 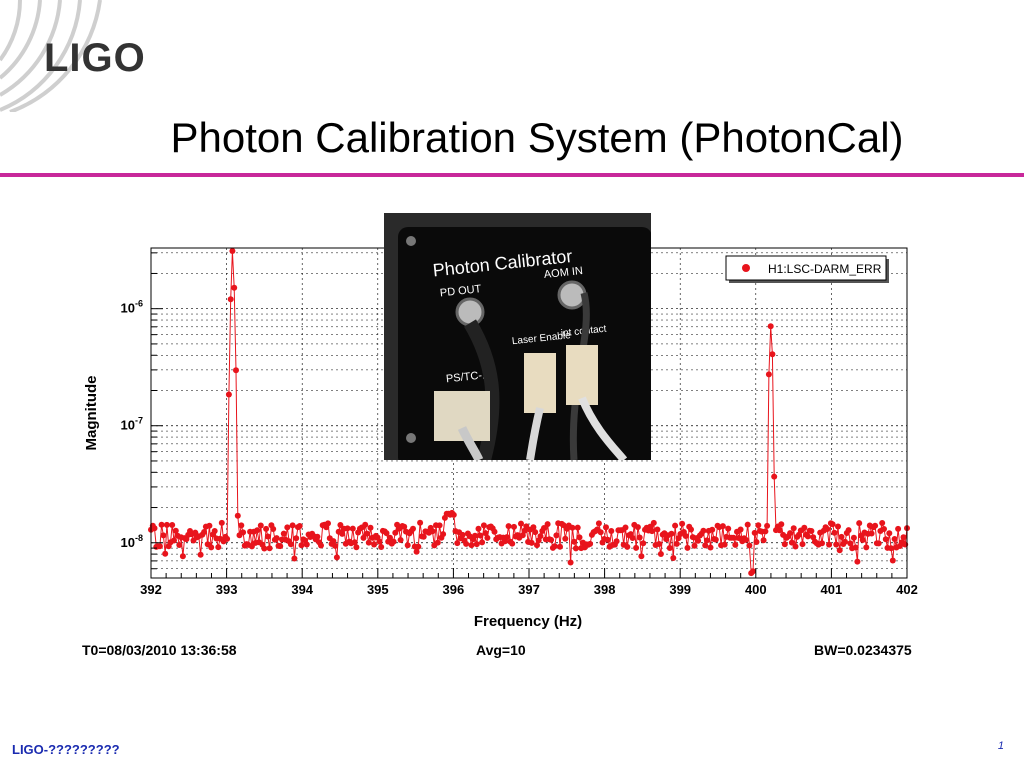 What do you see at coordinates (466, 377) in the screenshot?
I see `ps-tc1-label: PS/TC-1` at bounding box center [466, 377].